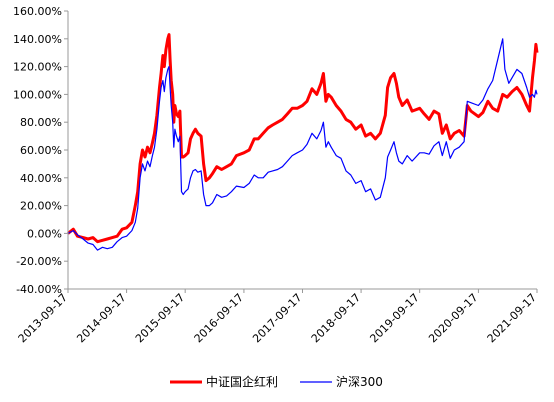 The width and height of the screenshot is (554, 402). What do you see at coordinates (41, 178) in the screenshot?
I see `y-tick-label: 40.00%` at bounding box center [41, 178].